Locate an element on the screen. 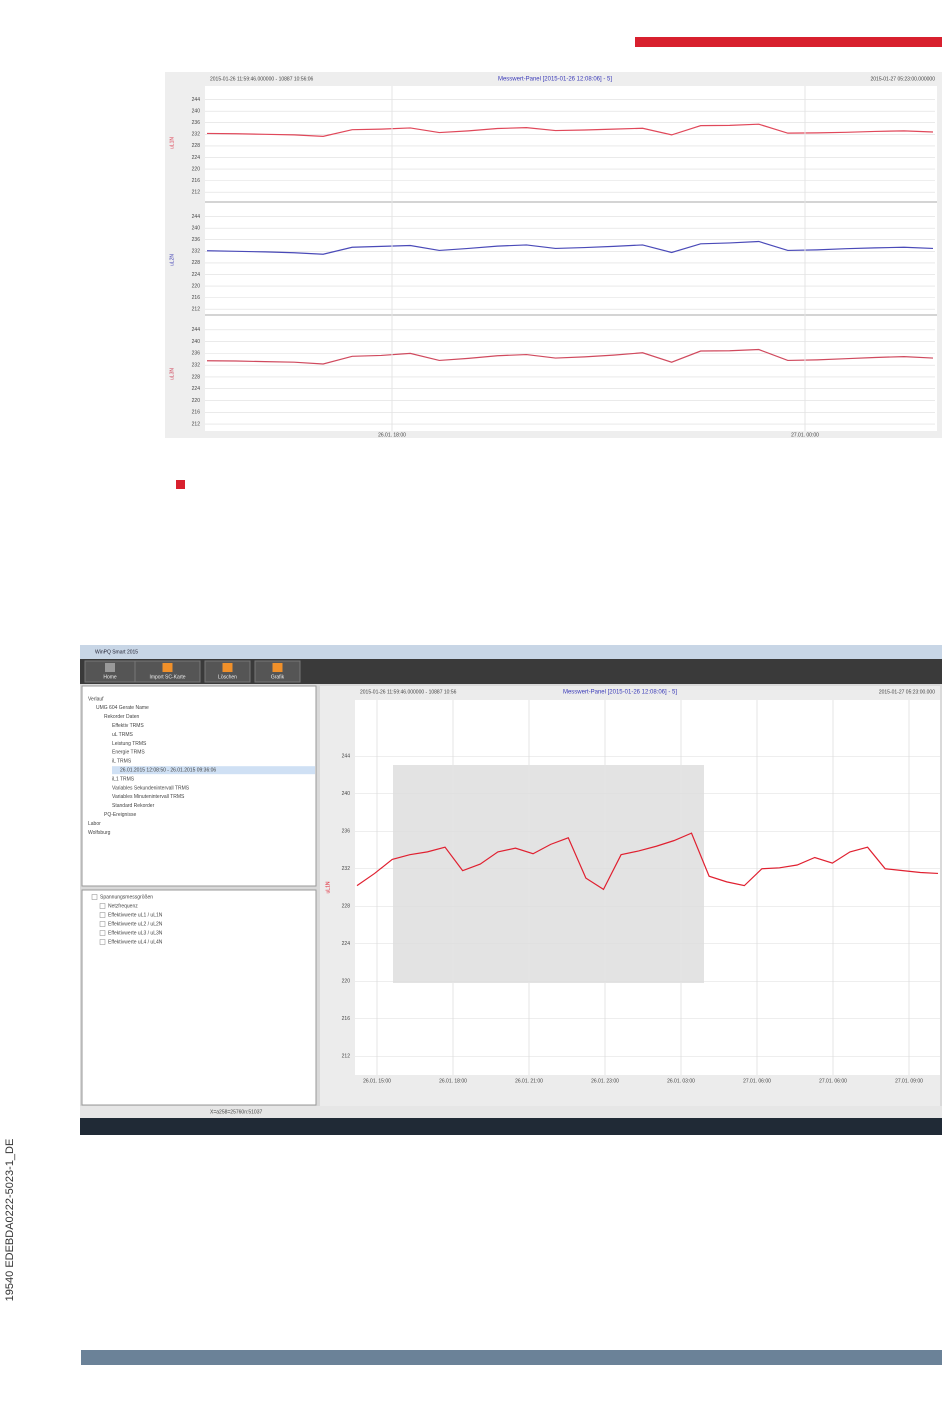 The image size is (950, 1402). selection is located at coordinates (548, 874).